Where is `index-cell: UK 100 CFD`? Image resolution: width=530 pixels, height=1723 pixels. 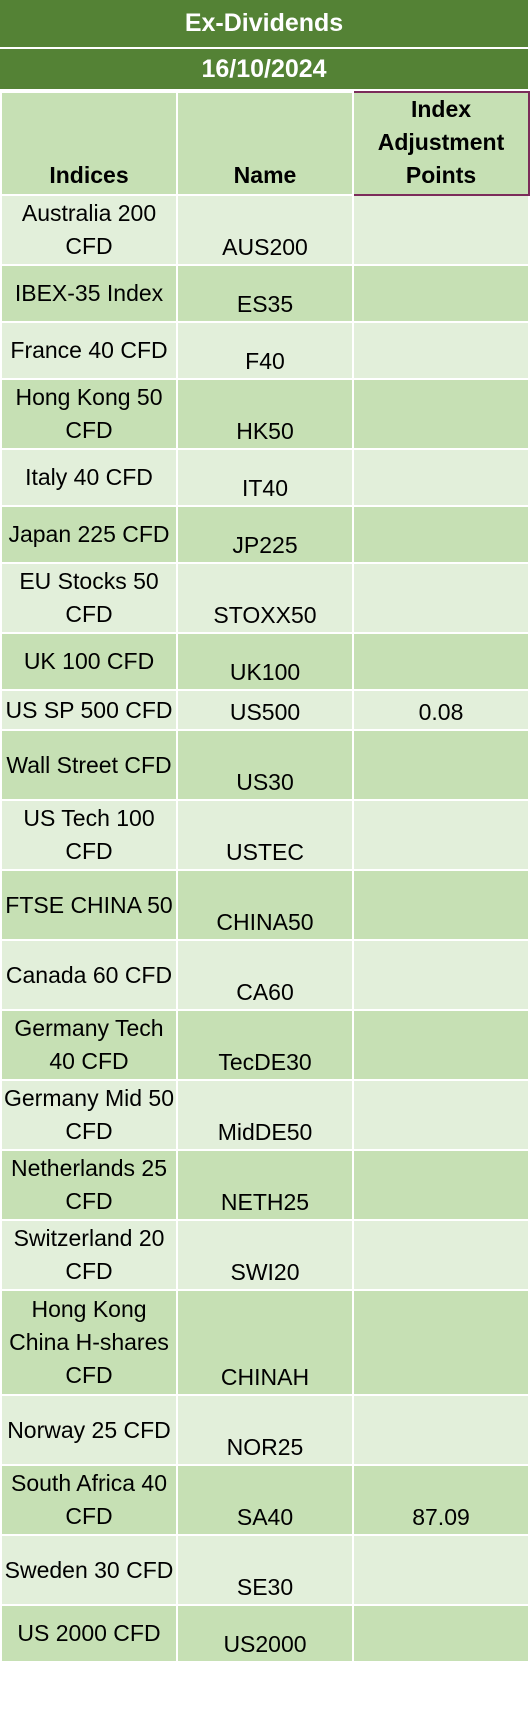 index-cell: UK 100 CFD is located at coordinates (89, 661).